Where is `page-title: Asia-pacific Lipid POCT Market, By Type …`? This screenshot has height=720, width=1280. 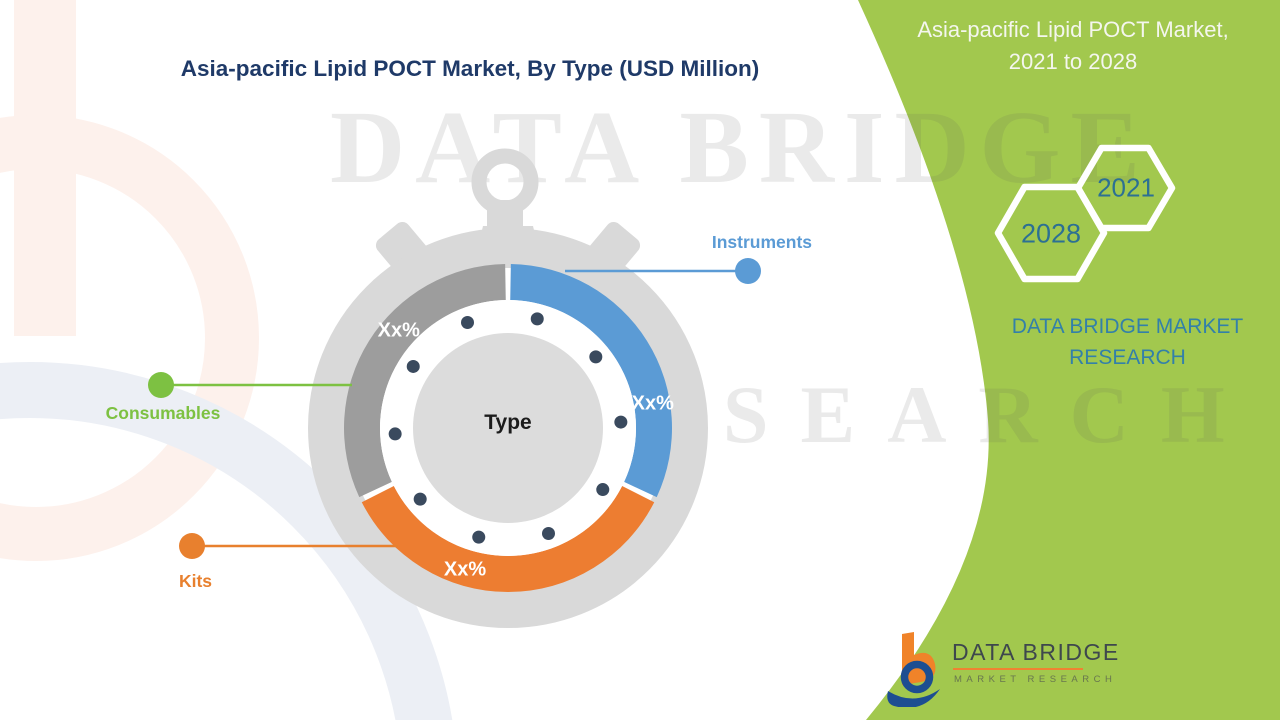 page-title: Asia-pacific Lipid POCT Market, By Type … is located at coordinates (470, 68).